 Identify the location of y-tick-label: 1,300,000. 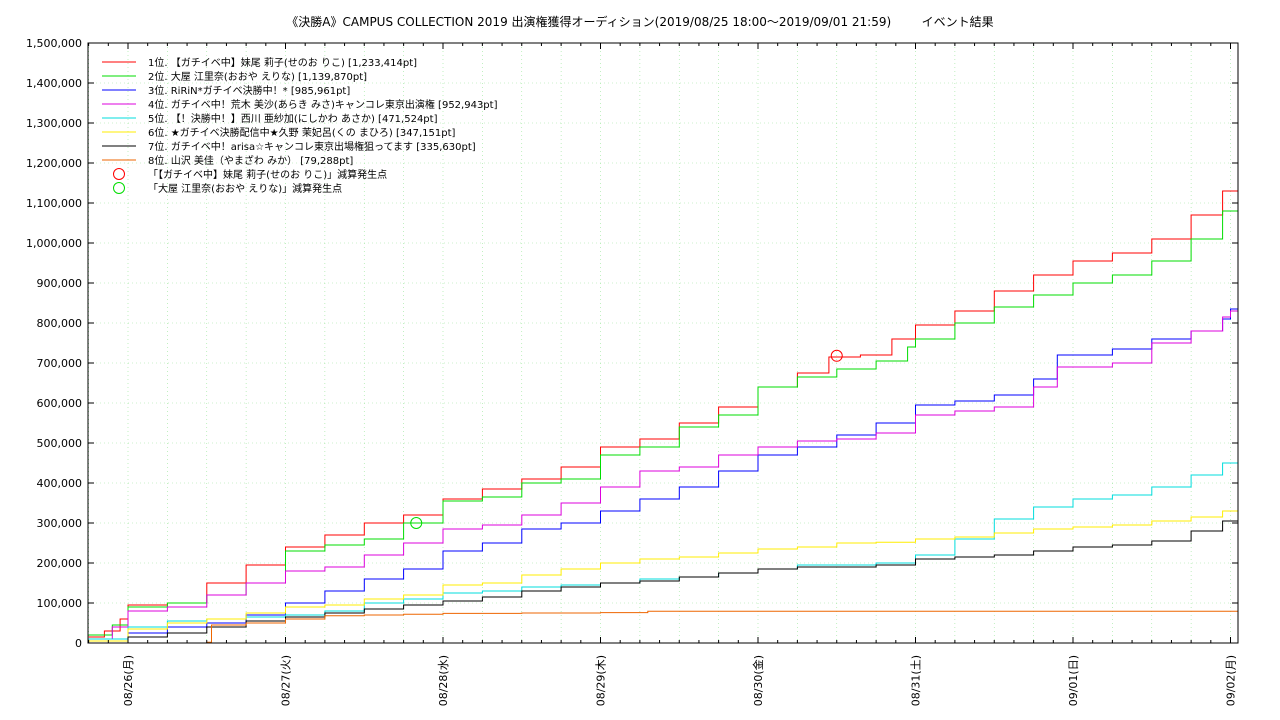
(54, 123).